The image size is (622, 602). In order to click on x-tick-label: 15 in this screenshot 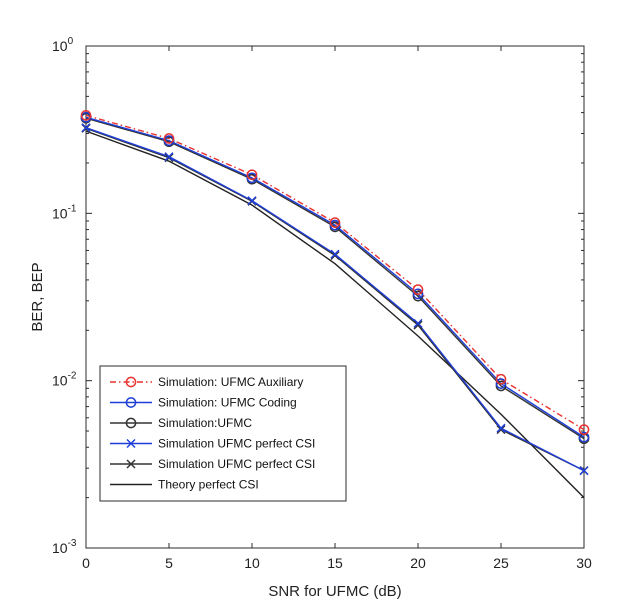, I will do `click(335, 563)`.